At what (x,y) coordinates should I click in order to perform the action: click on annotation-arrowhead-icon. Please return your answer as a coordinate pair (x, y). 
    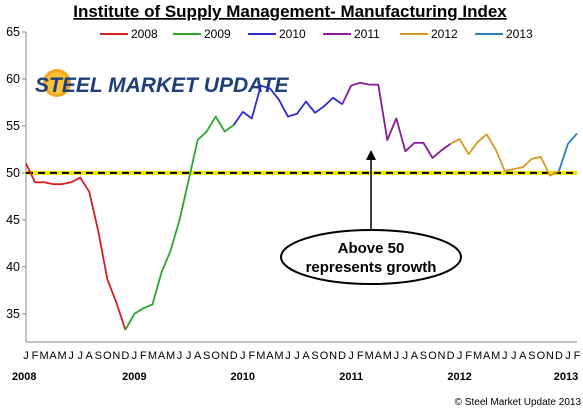
    Looking at the image, I should click on (371, 155).